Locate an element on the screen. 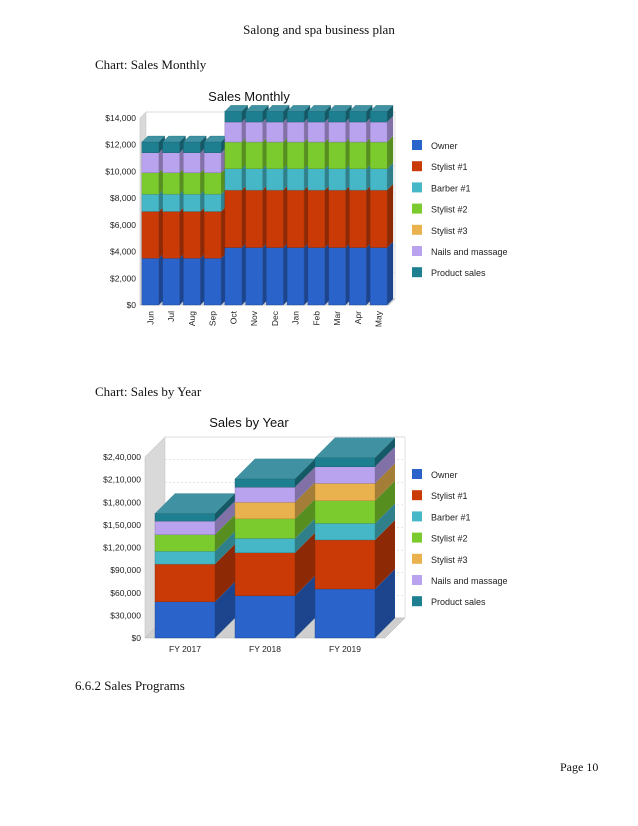 Image resolution: width=638 pixels, height=826 pixels. x-tick-label: Jan is located at coordinates (296, 318).